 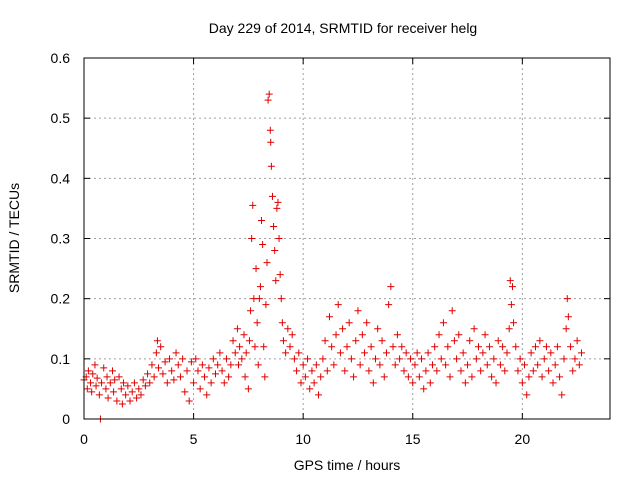 I want to click on x-tick-label: 10, so click(x=303, y=439).